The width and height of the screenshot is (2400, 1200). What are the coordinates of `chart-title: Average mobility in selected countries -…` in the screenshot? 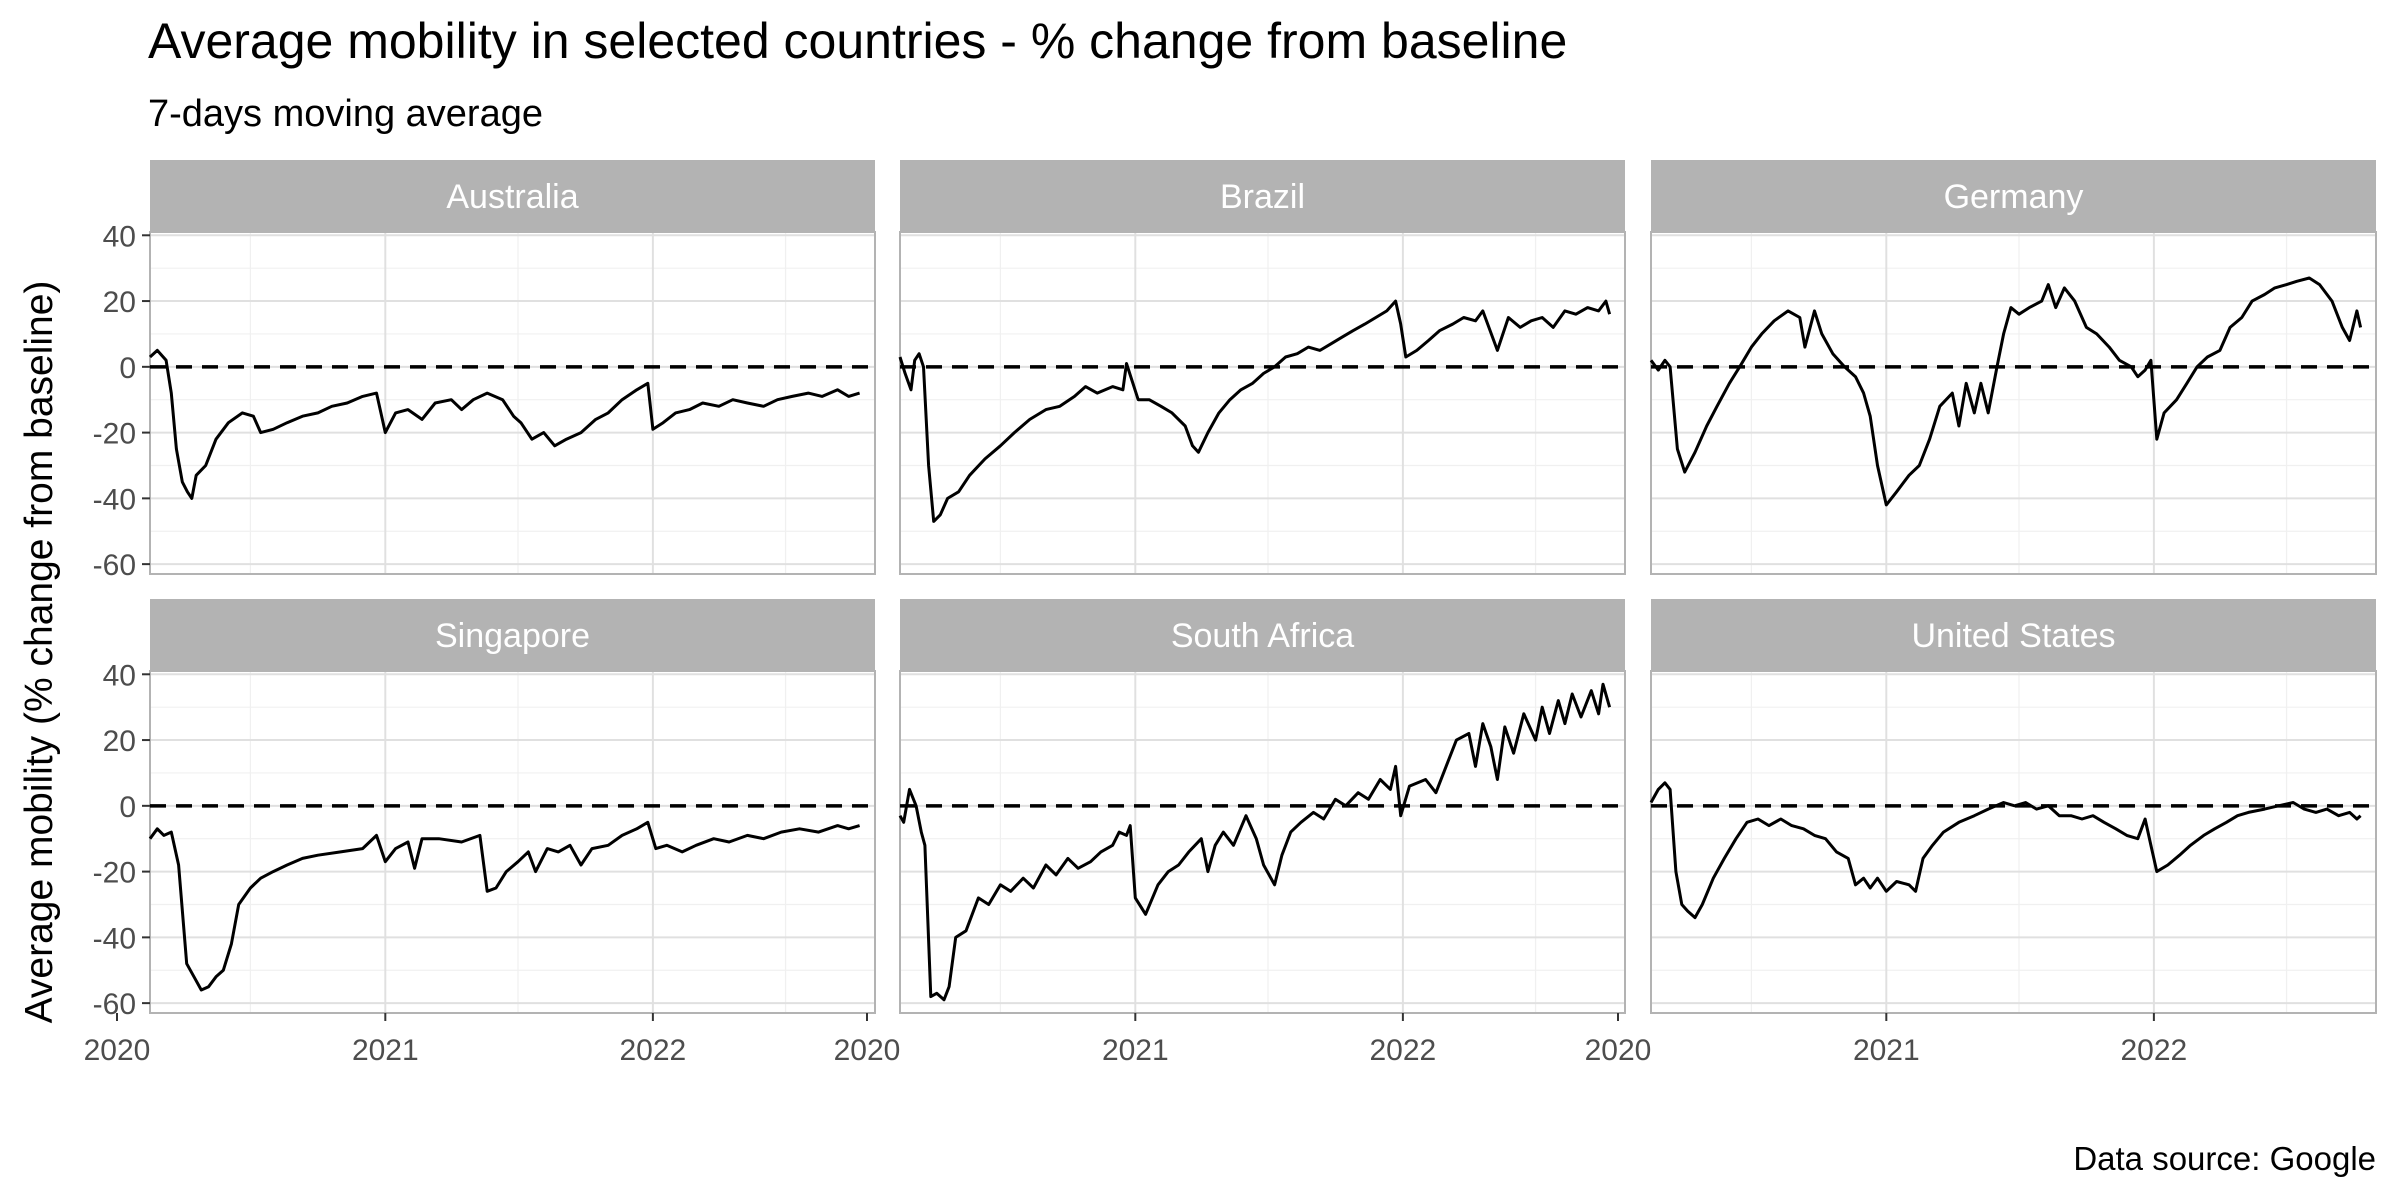 It's located at (857, 41).